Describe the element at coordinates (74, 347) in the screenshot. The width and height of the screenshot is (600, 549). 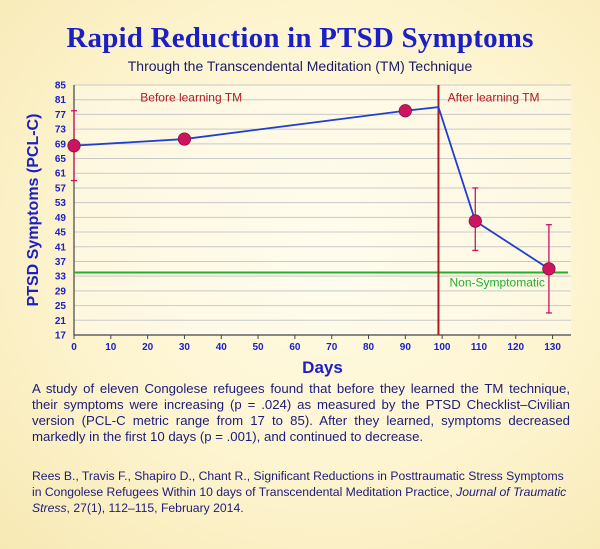
I see `x-tick-label: 0` at that location.